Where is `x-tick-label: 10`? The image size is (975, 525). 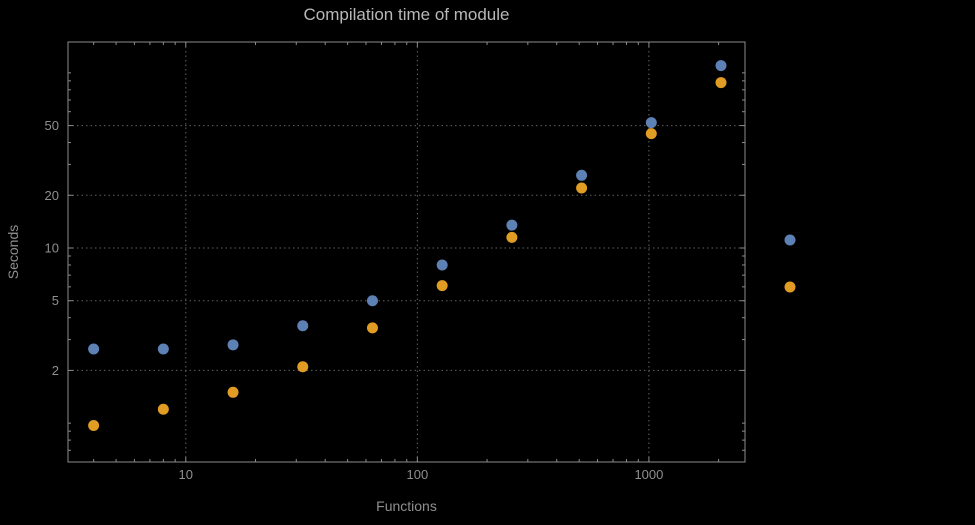
x-tick-label: 10 is located at coordinates (186, 474).